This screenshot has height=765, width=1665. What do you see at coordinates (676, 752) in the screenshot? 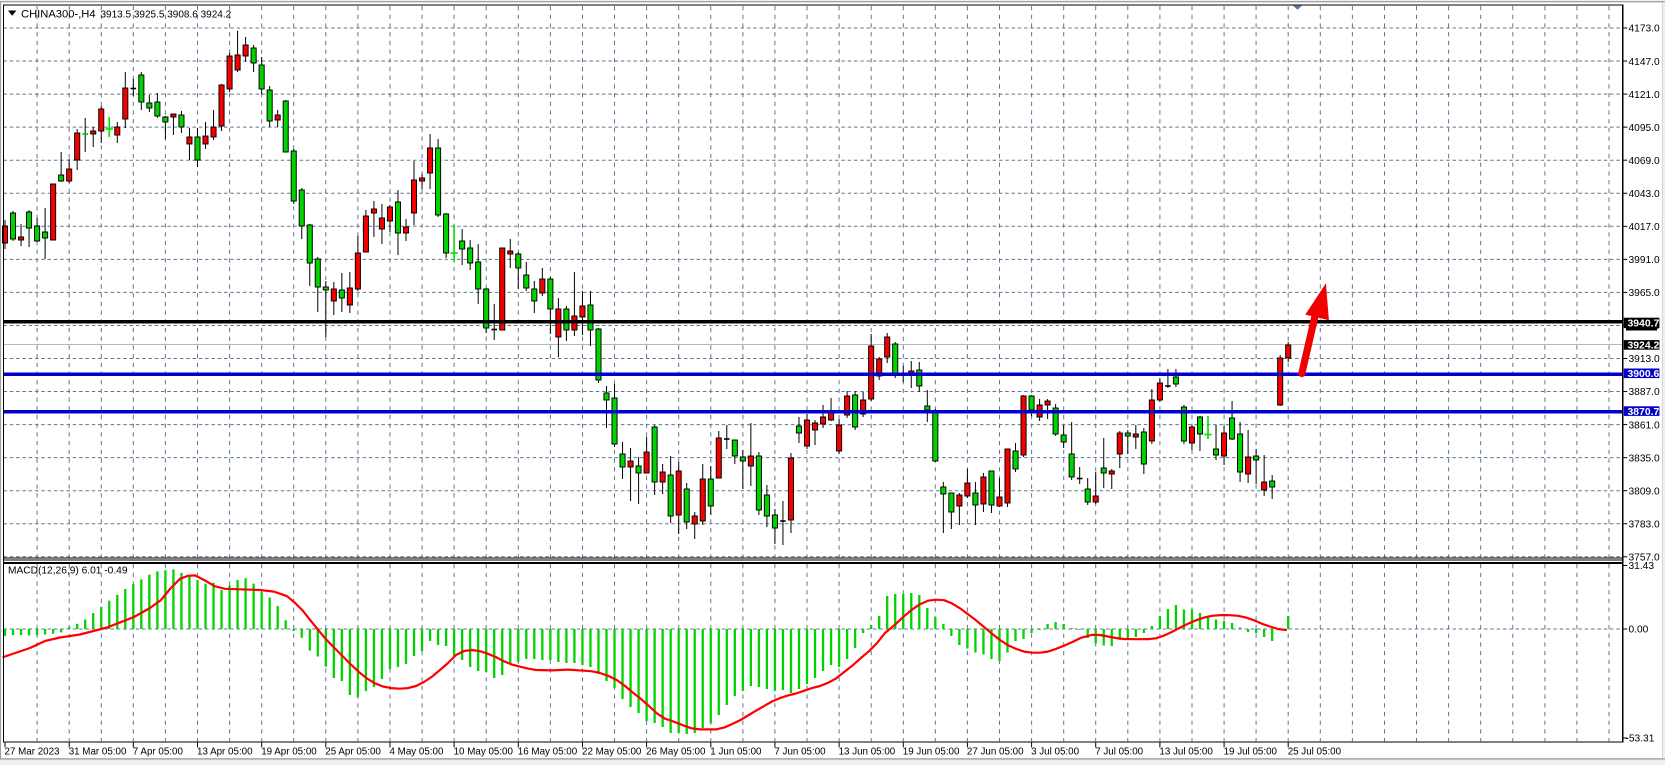
I see `svg-text: 26 May 05:00` at bounding box center [676, 752].